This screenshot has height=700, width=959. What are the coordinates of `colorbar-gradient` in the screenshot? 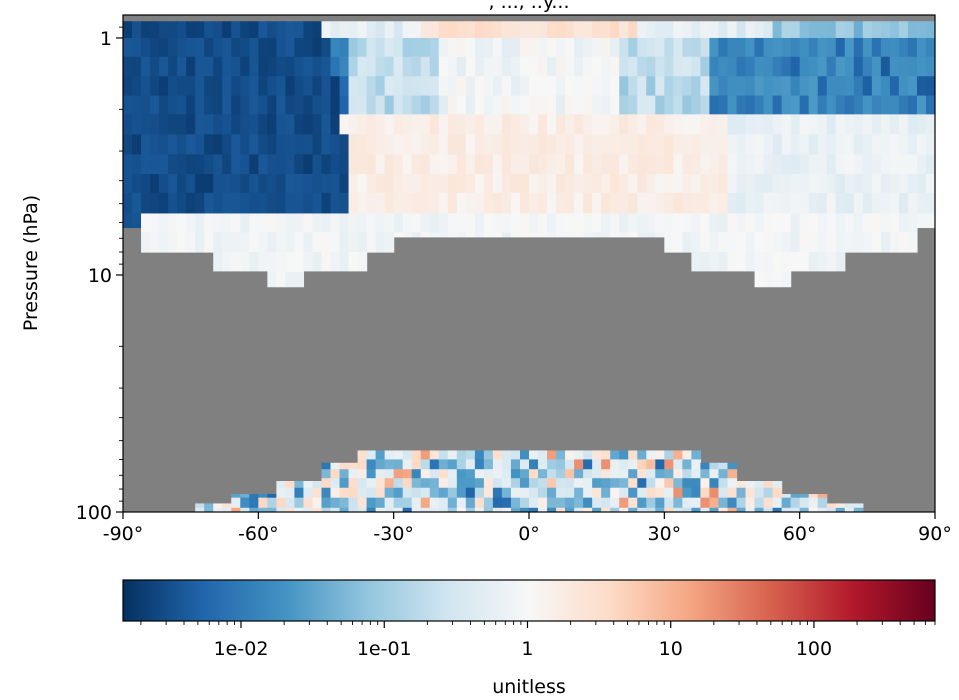 It's located at (529, 600).